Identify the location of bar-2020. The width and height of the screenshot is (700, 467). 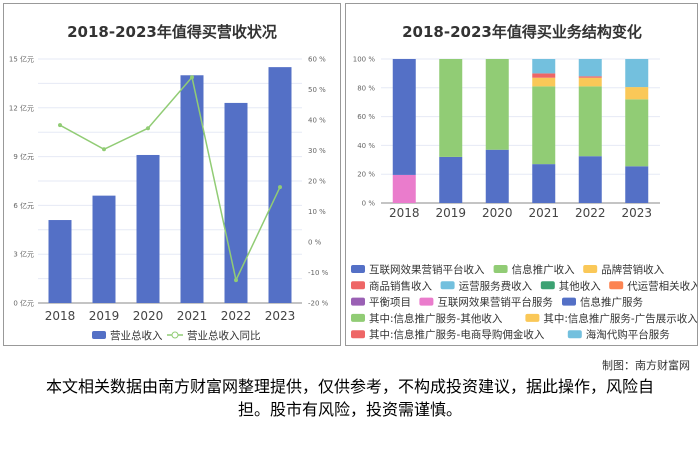
(148, 228).